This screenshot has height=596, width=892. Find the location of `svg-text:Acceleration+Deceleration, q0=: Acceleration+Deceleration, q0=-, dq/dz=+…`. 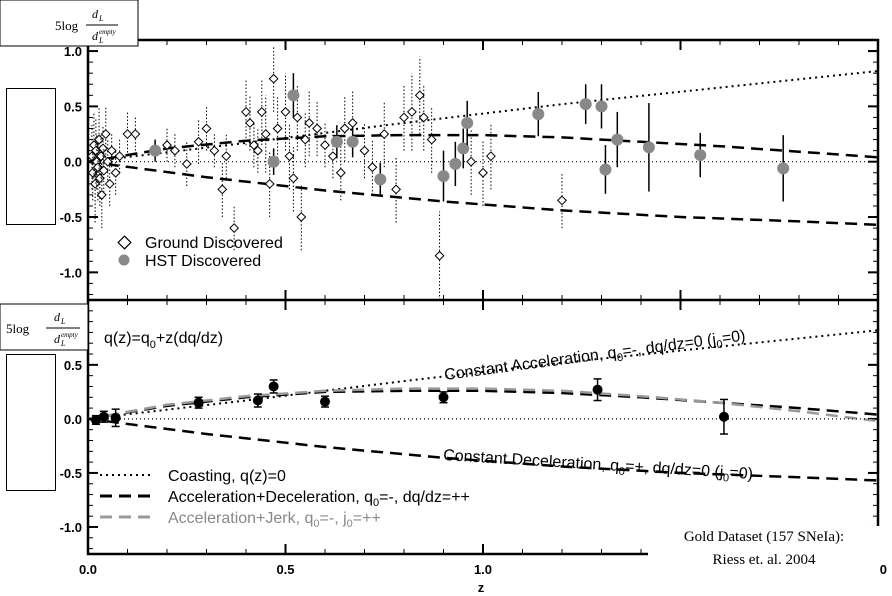

svg-text:Acceleration+Deceleration, q0=: Acceleration+Deceleration, q0=-, dq/dz=+… is located at coordinates (319, 499).